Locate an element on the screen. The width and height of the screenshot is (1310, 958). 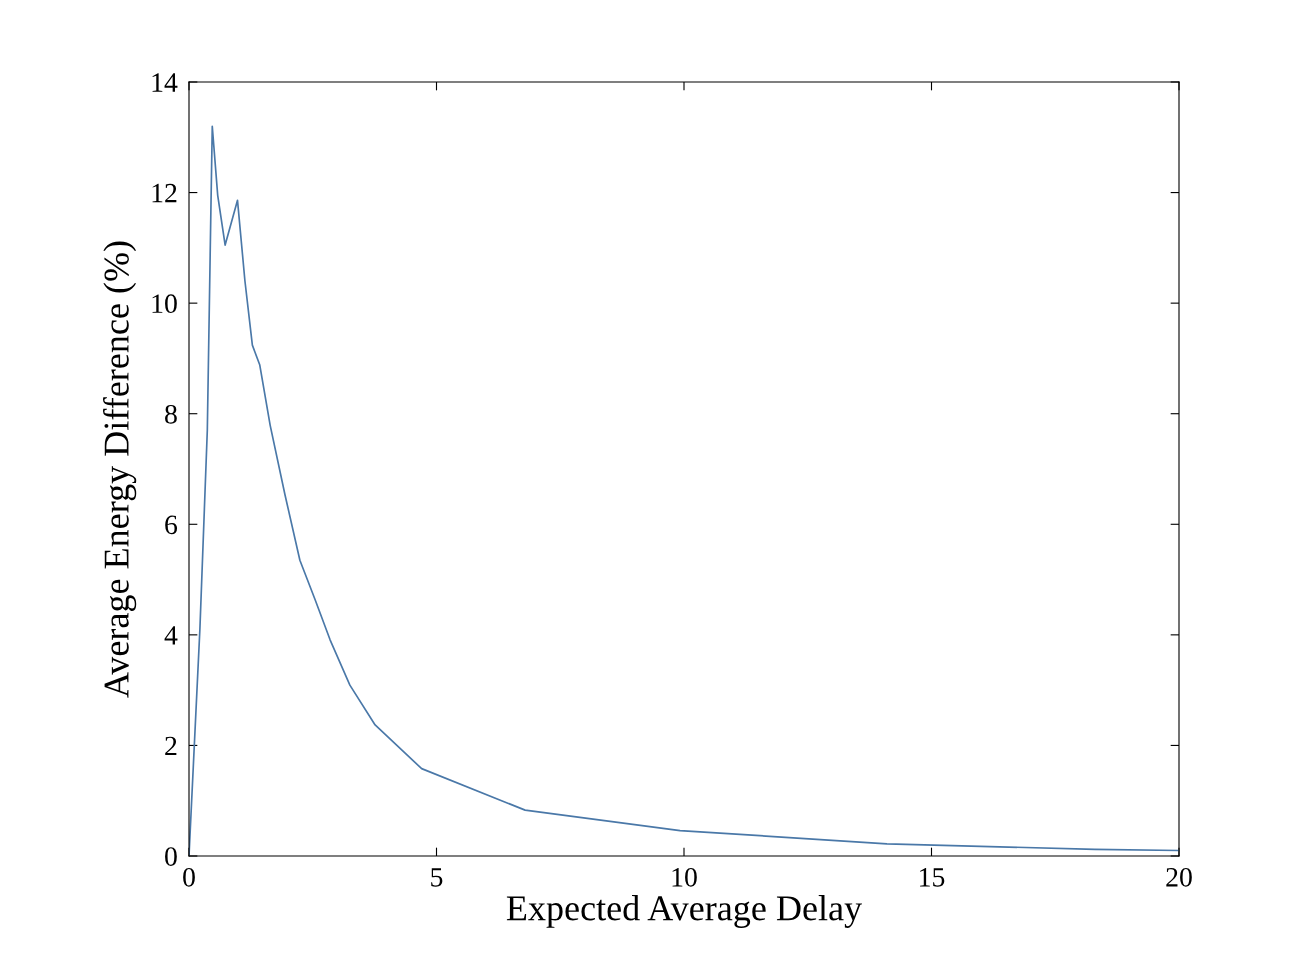
y-tick-label: 12 is located at coordinates (164, 193).